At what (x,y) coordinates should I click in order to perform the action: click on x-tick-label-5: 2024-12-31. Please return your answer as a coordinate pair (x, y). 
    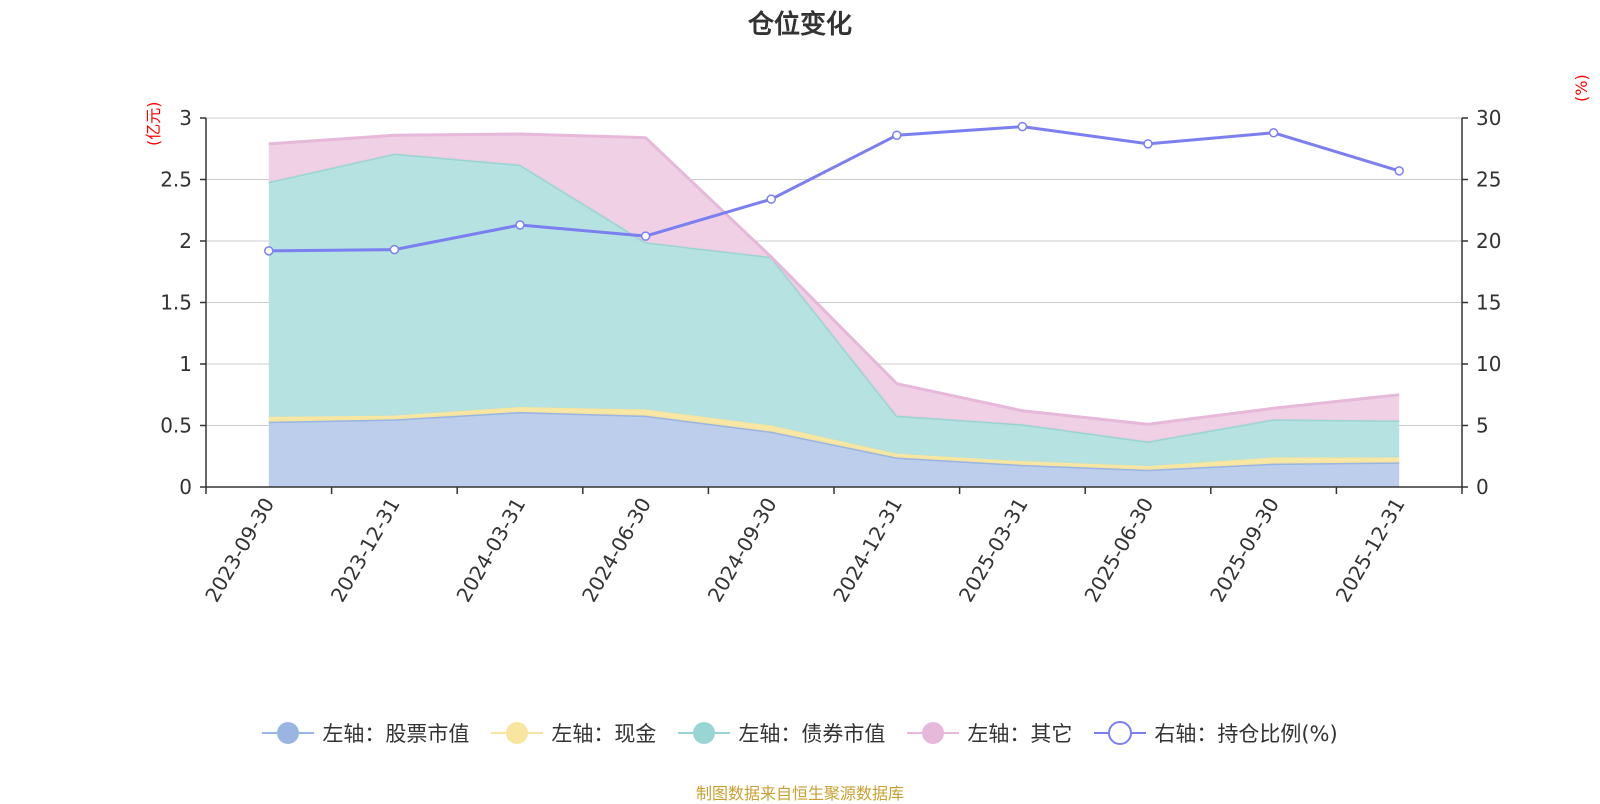
    Looking at the image, I should click on (867, 550).